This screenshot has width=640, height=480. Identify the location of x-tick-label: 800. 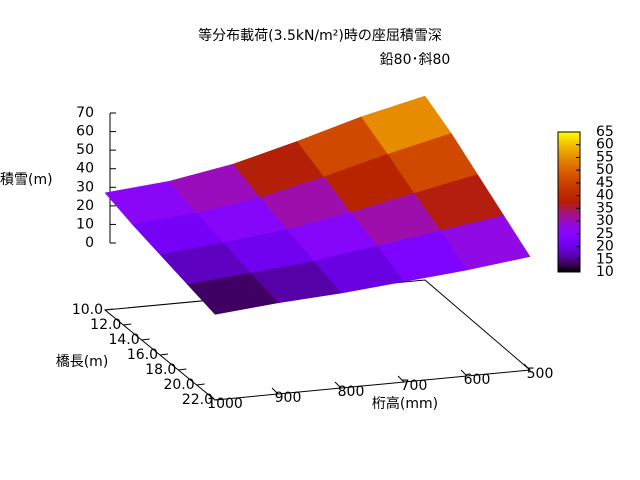
(351, 392).